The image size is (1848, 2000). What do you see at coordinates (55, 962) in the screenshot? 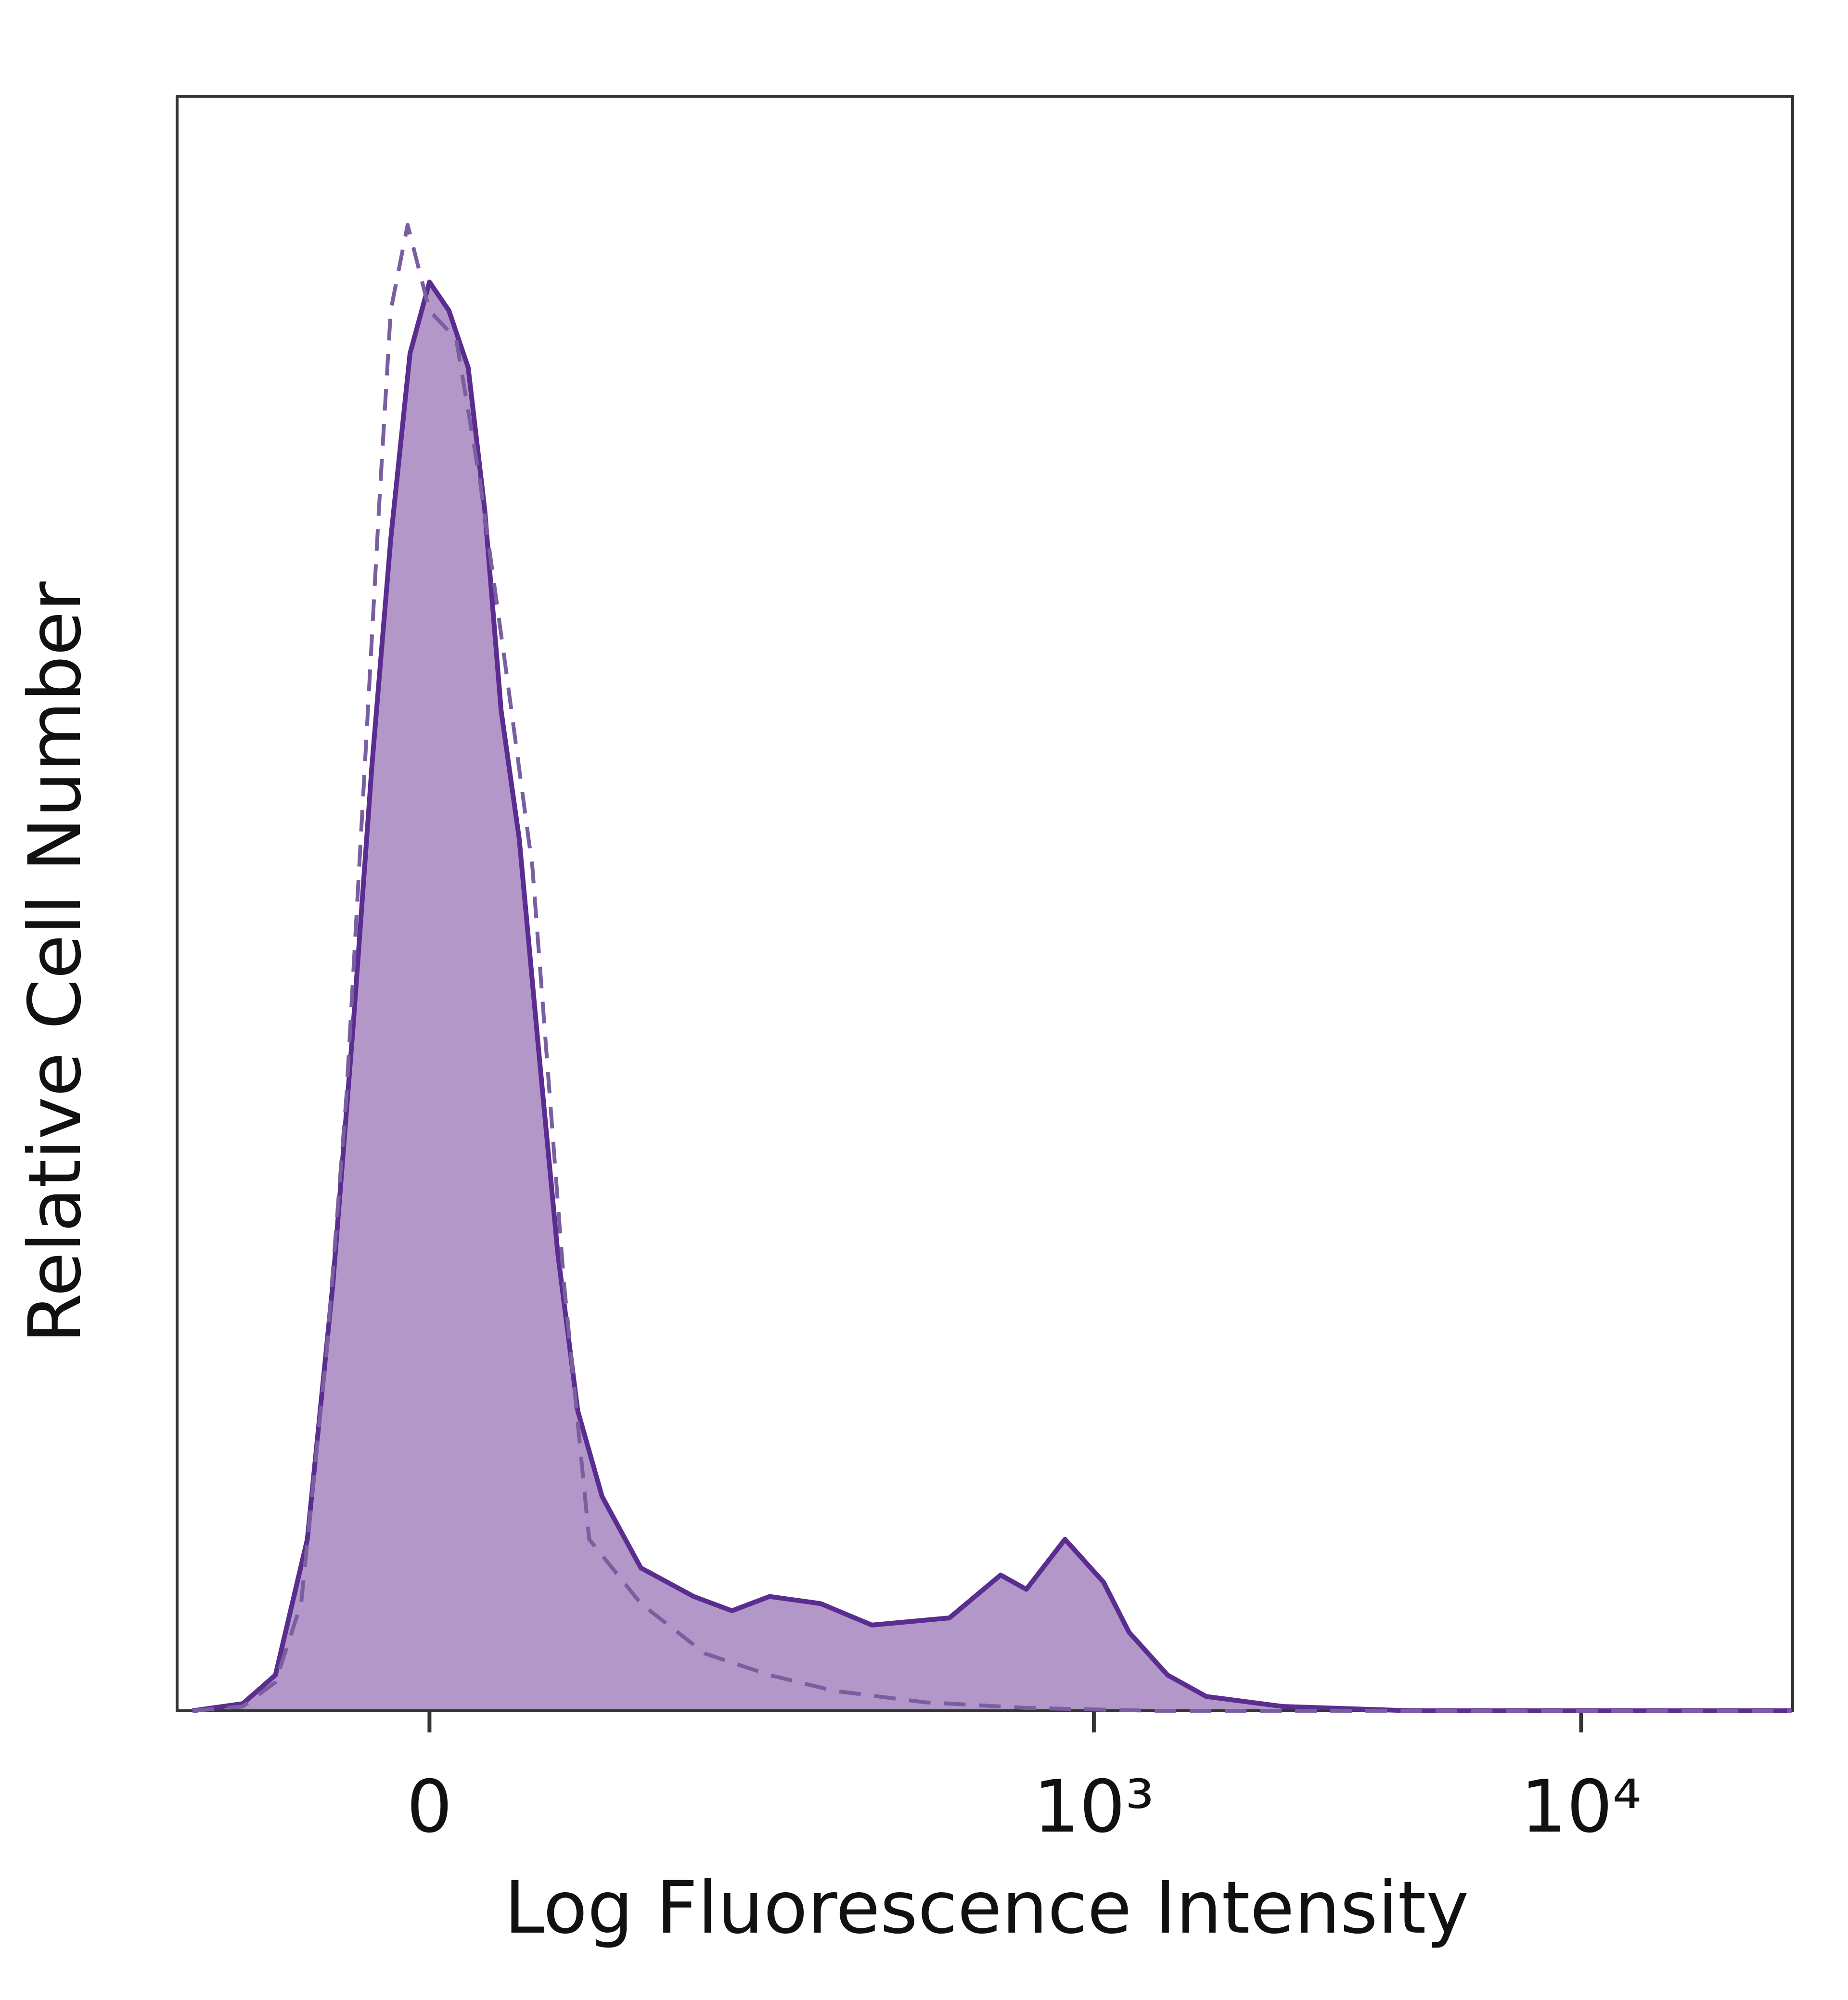
I see `y-axis-label: Relative Cell Number` at bounding box center [55, 962].